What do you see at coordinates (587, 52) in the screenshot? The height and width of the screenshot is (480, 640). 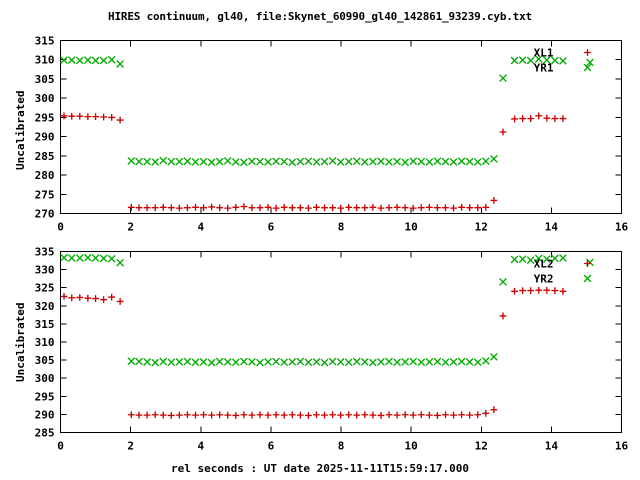 I see `legend-marker-XL1` at bounding box center [587, 52].